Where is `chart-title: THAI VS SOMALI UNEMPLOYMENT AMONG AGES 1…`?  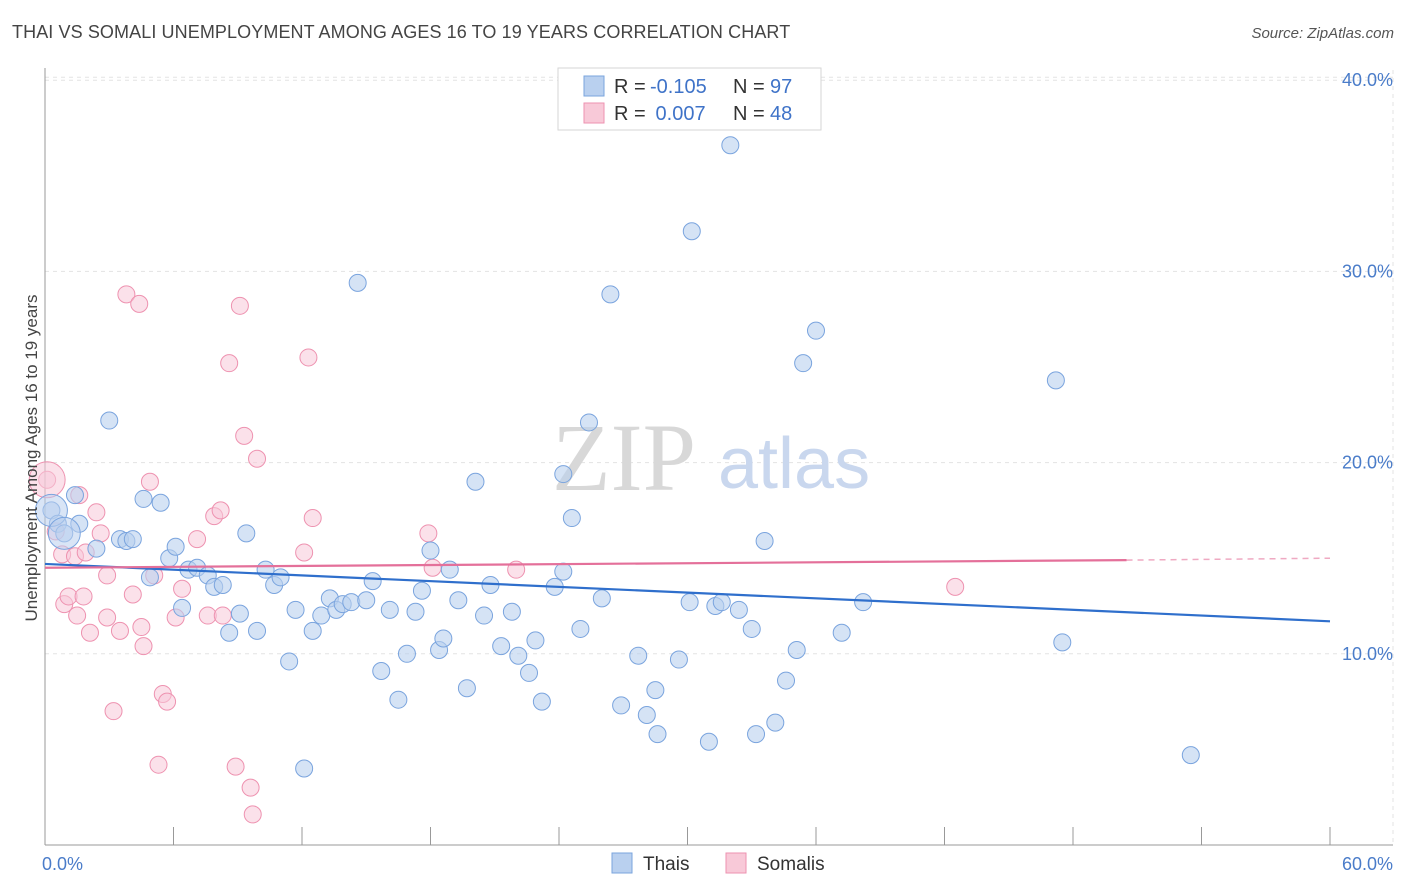
chart-title: THAI VS SOMALI UNEMPLOYMENT AMONG AGES 1… is located at coordinates (401, 32).